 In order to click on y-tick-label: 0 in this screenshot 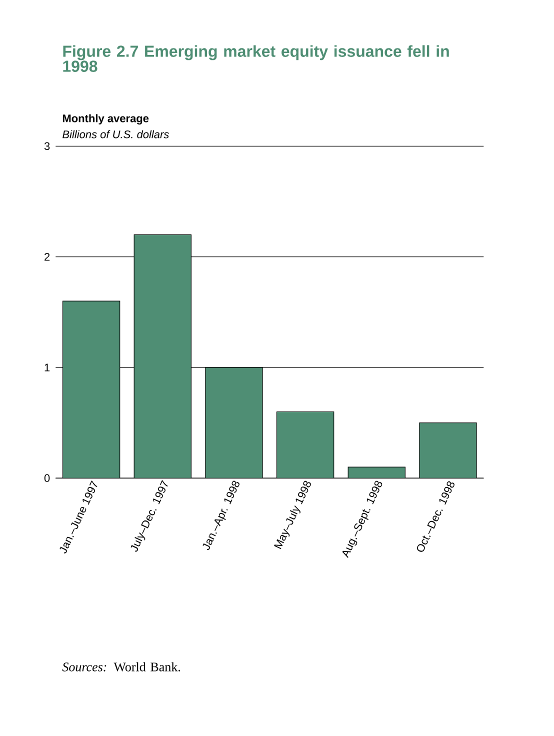, I will do `click(47, 478)`.